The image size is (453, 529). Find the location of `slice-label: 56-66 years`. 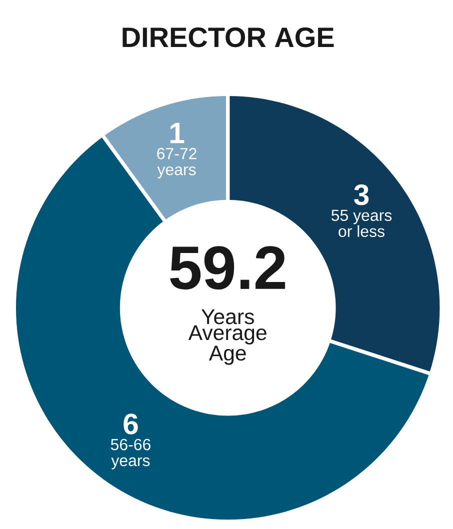

slice-label: 56-66 years is located at coordinates (130, 454).